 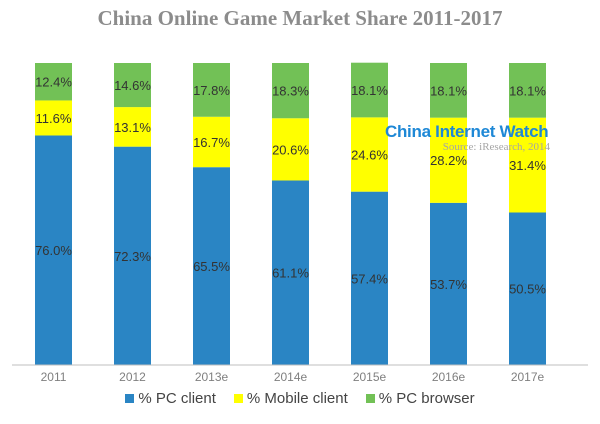 I want to click on data-label-pc-client-2012: 72.3%, so click(x=132, y=256).